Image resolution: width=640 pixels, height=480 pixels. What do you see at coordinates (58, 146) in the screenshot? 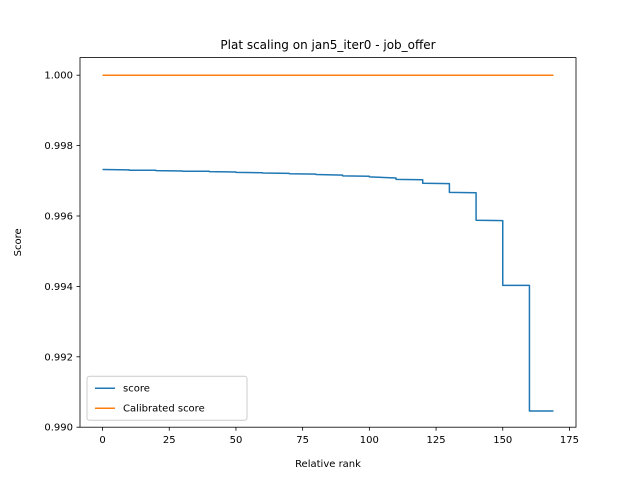
I see `y-tick-label: 0.998` at bounding box center [58, 146].